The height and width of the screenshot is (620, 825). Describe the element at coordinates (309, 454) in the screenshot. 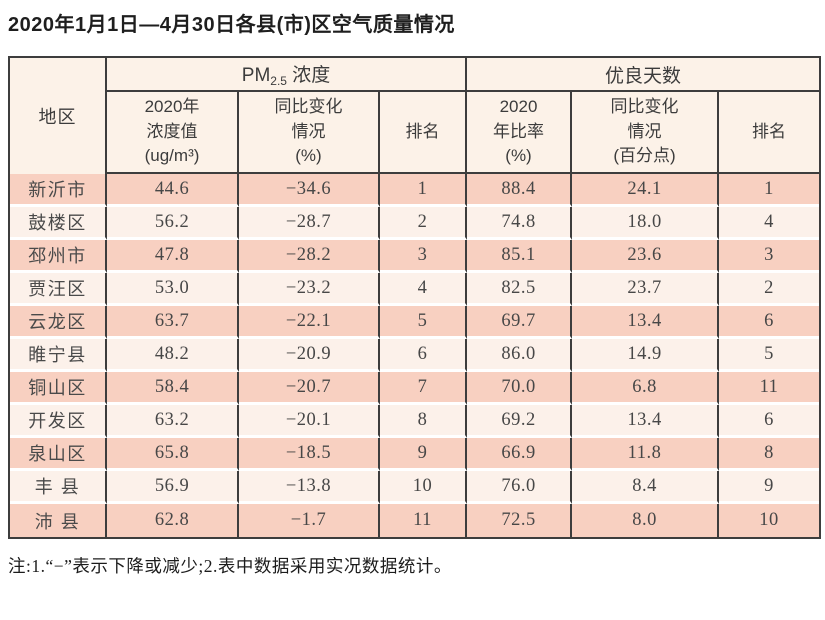

I see `cell-pm-change: −18.5` at that location.